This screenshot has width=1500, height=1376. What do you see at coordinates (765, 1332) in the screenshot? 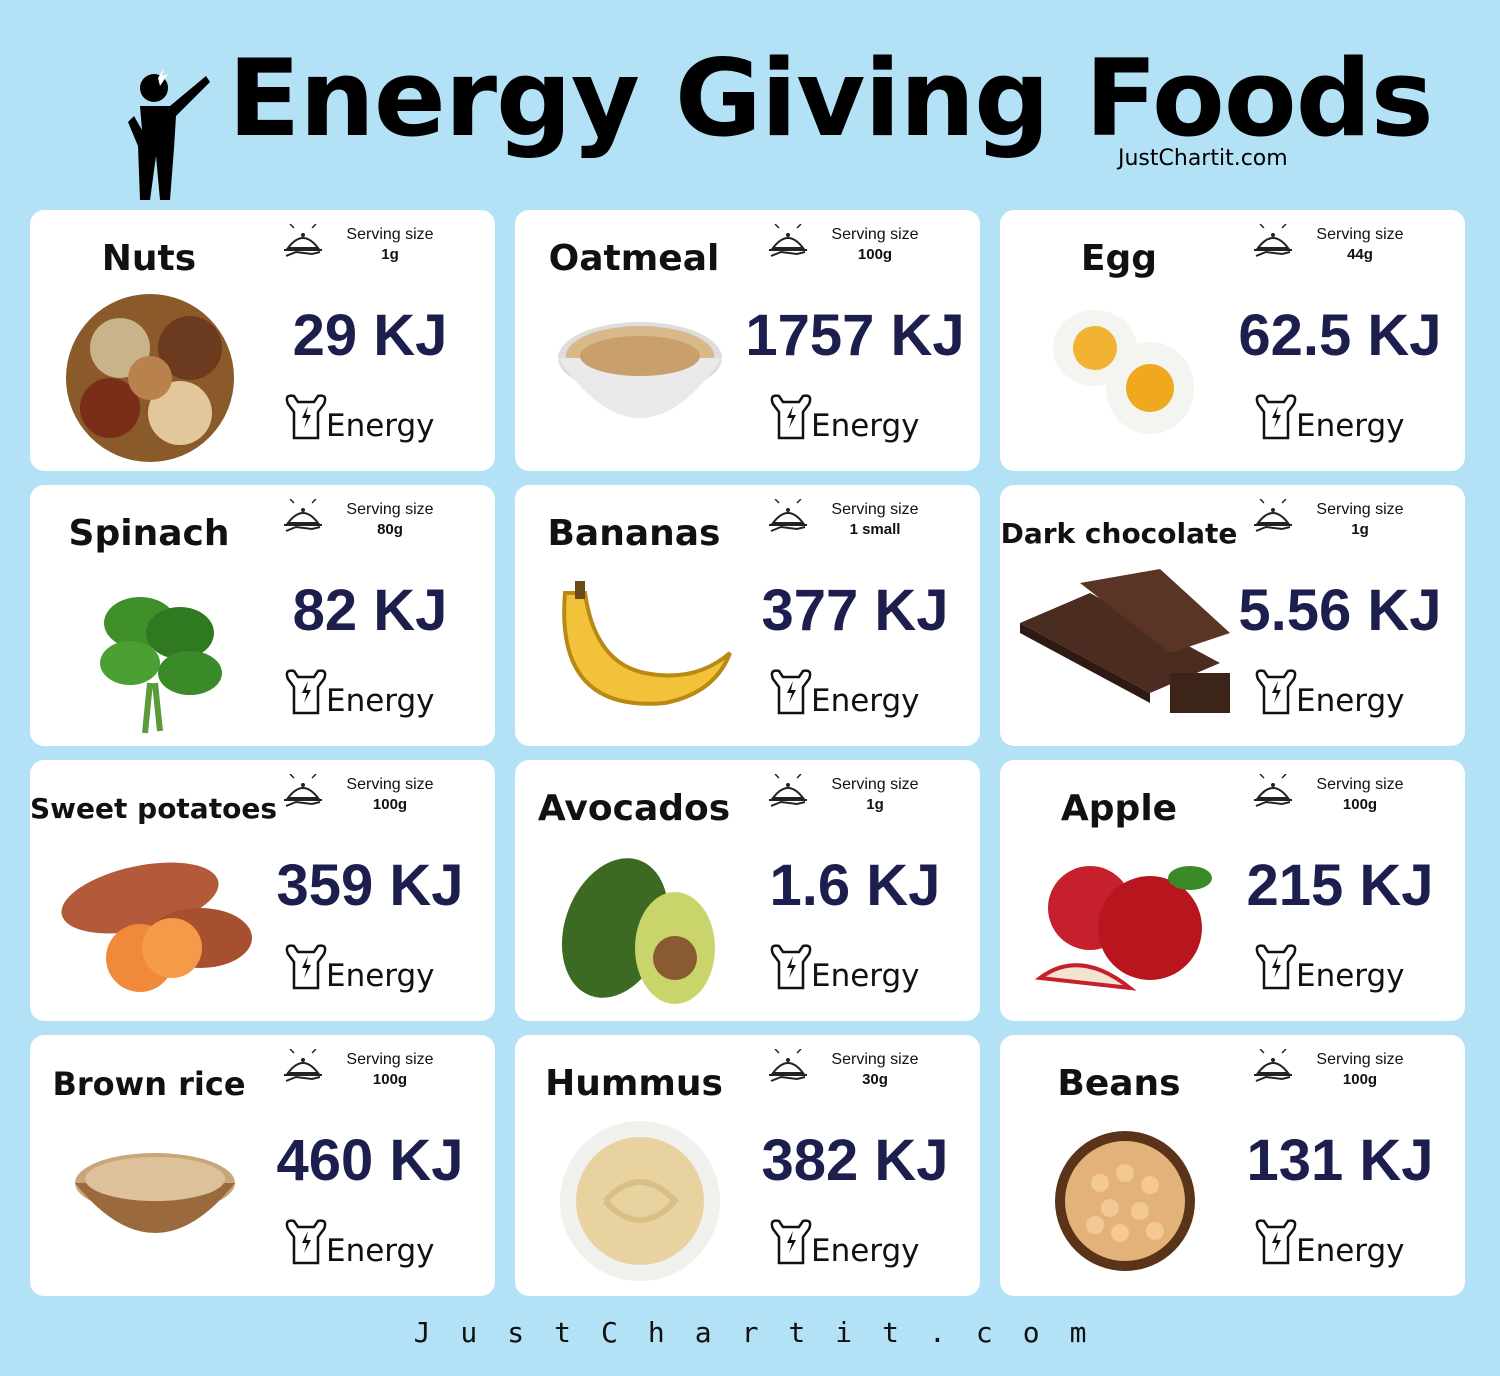
I see `footer-url: JustChartit.com` at bounding box center [765, 1332].